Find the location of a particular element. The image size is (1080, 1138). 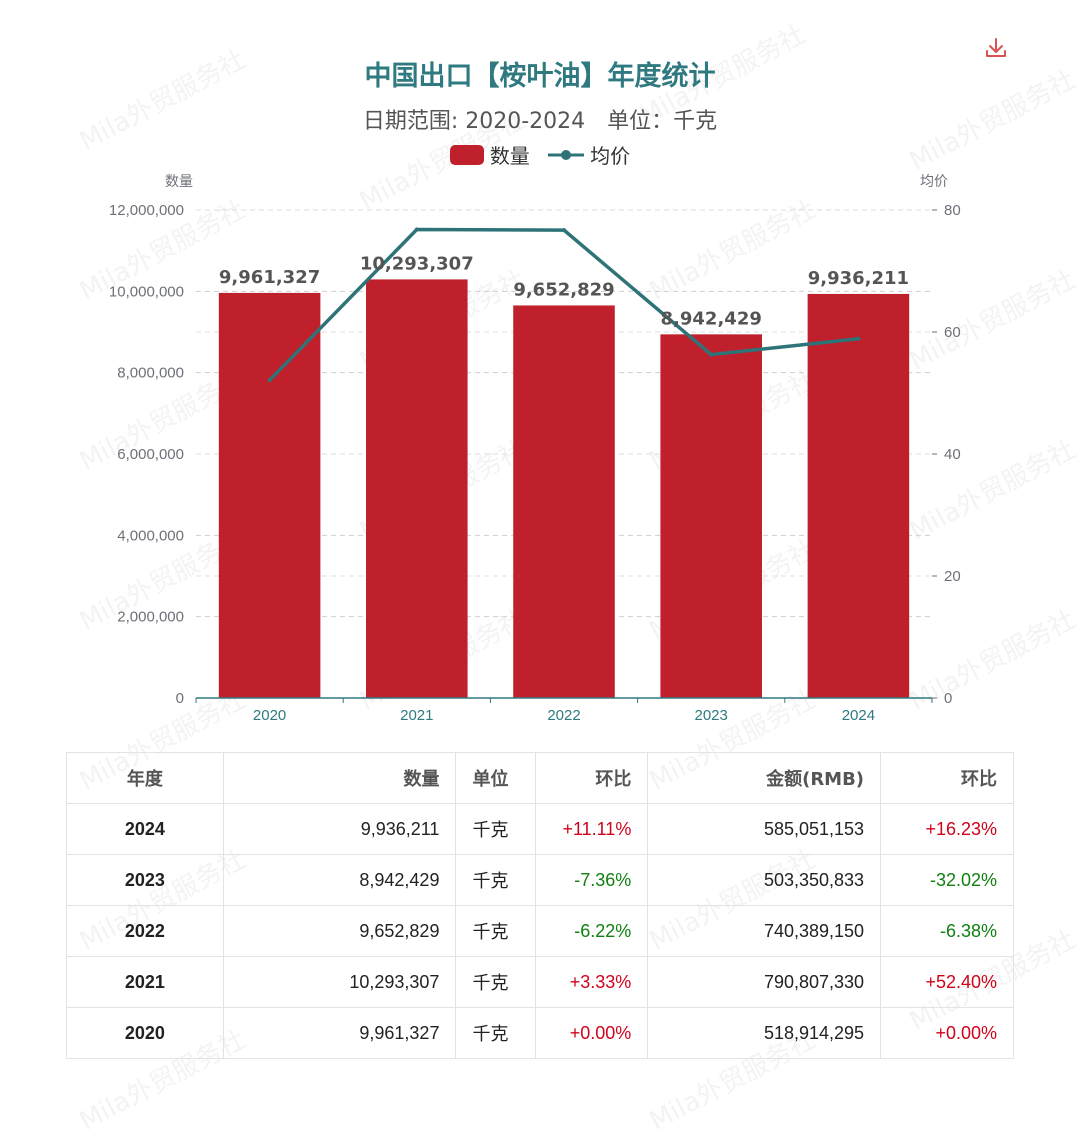

legend-bar-swatch is located at coordinates (466, 154).